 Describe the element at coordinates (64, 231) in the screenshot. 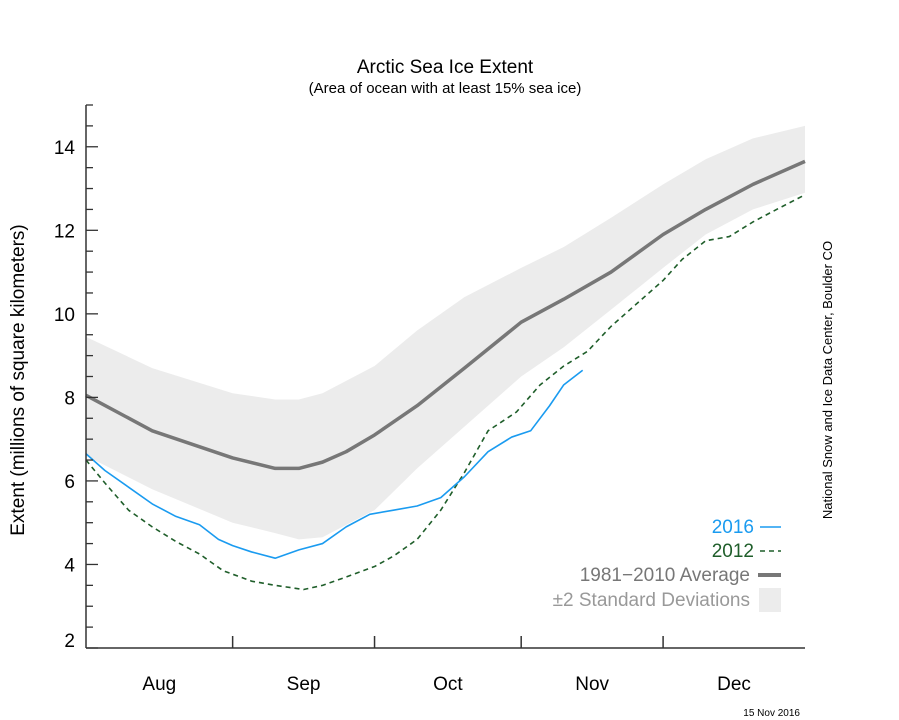

I see `y-tick-label: 12` at that location.